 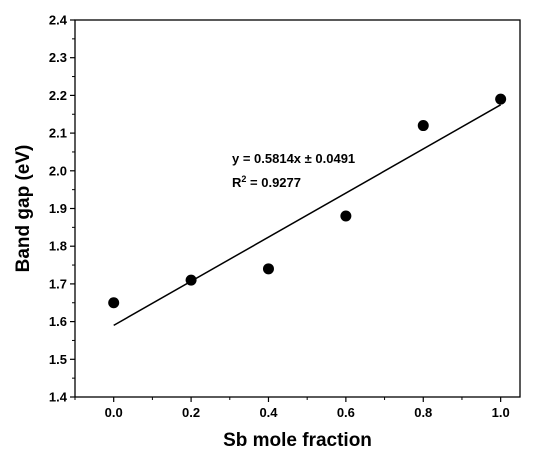 What do you see at coordinates (114, 412) in the screenshot?
I see `x-tick-label: 0.0` at bounding box center [114, 412].